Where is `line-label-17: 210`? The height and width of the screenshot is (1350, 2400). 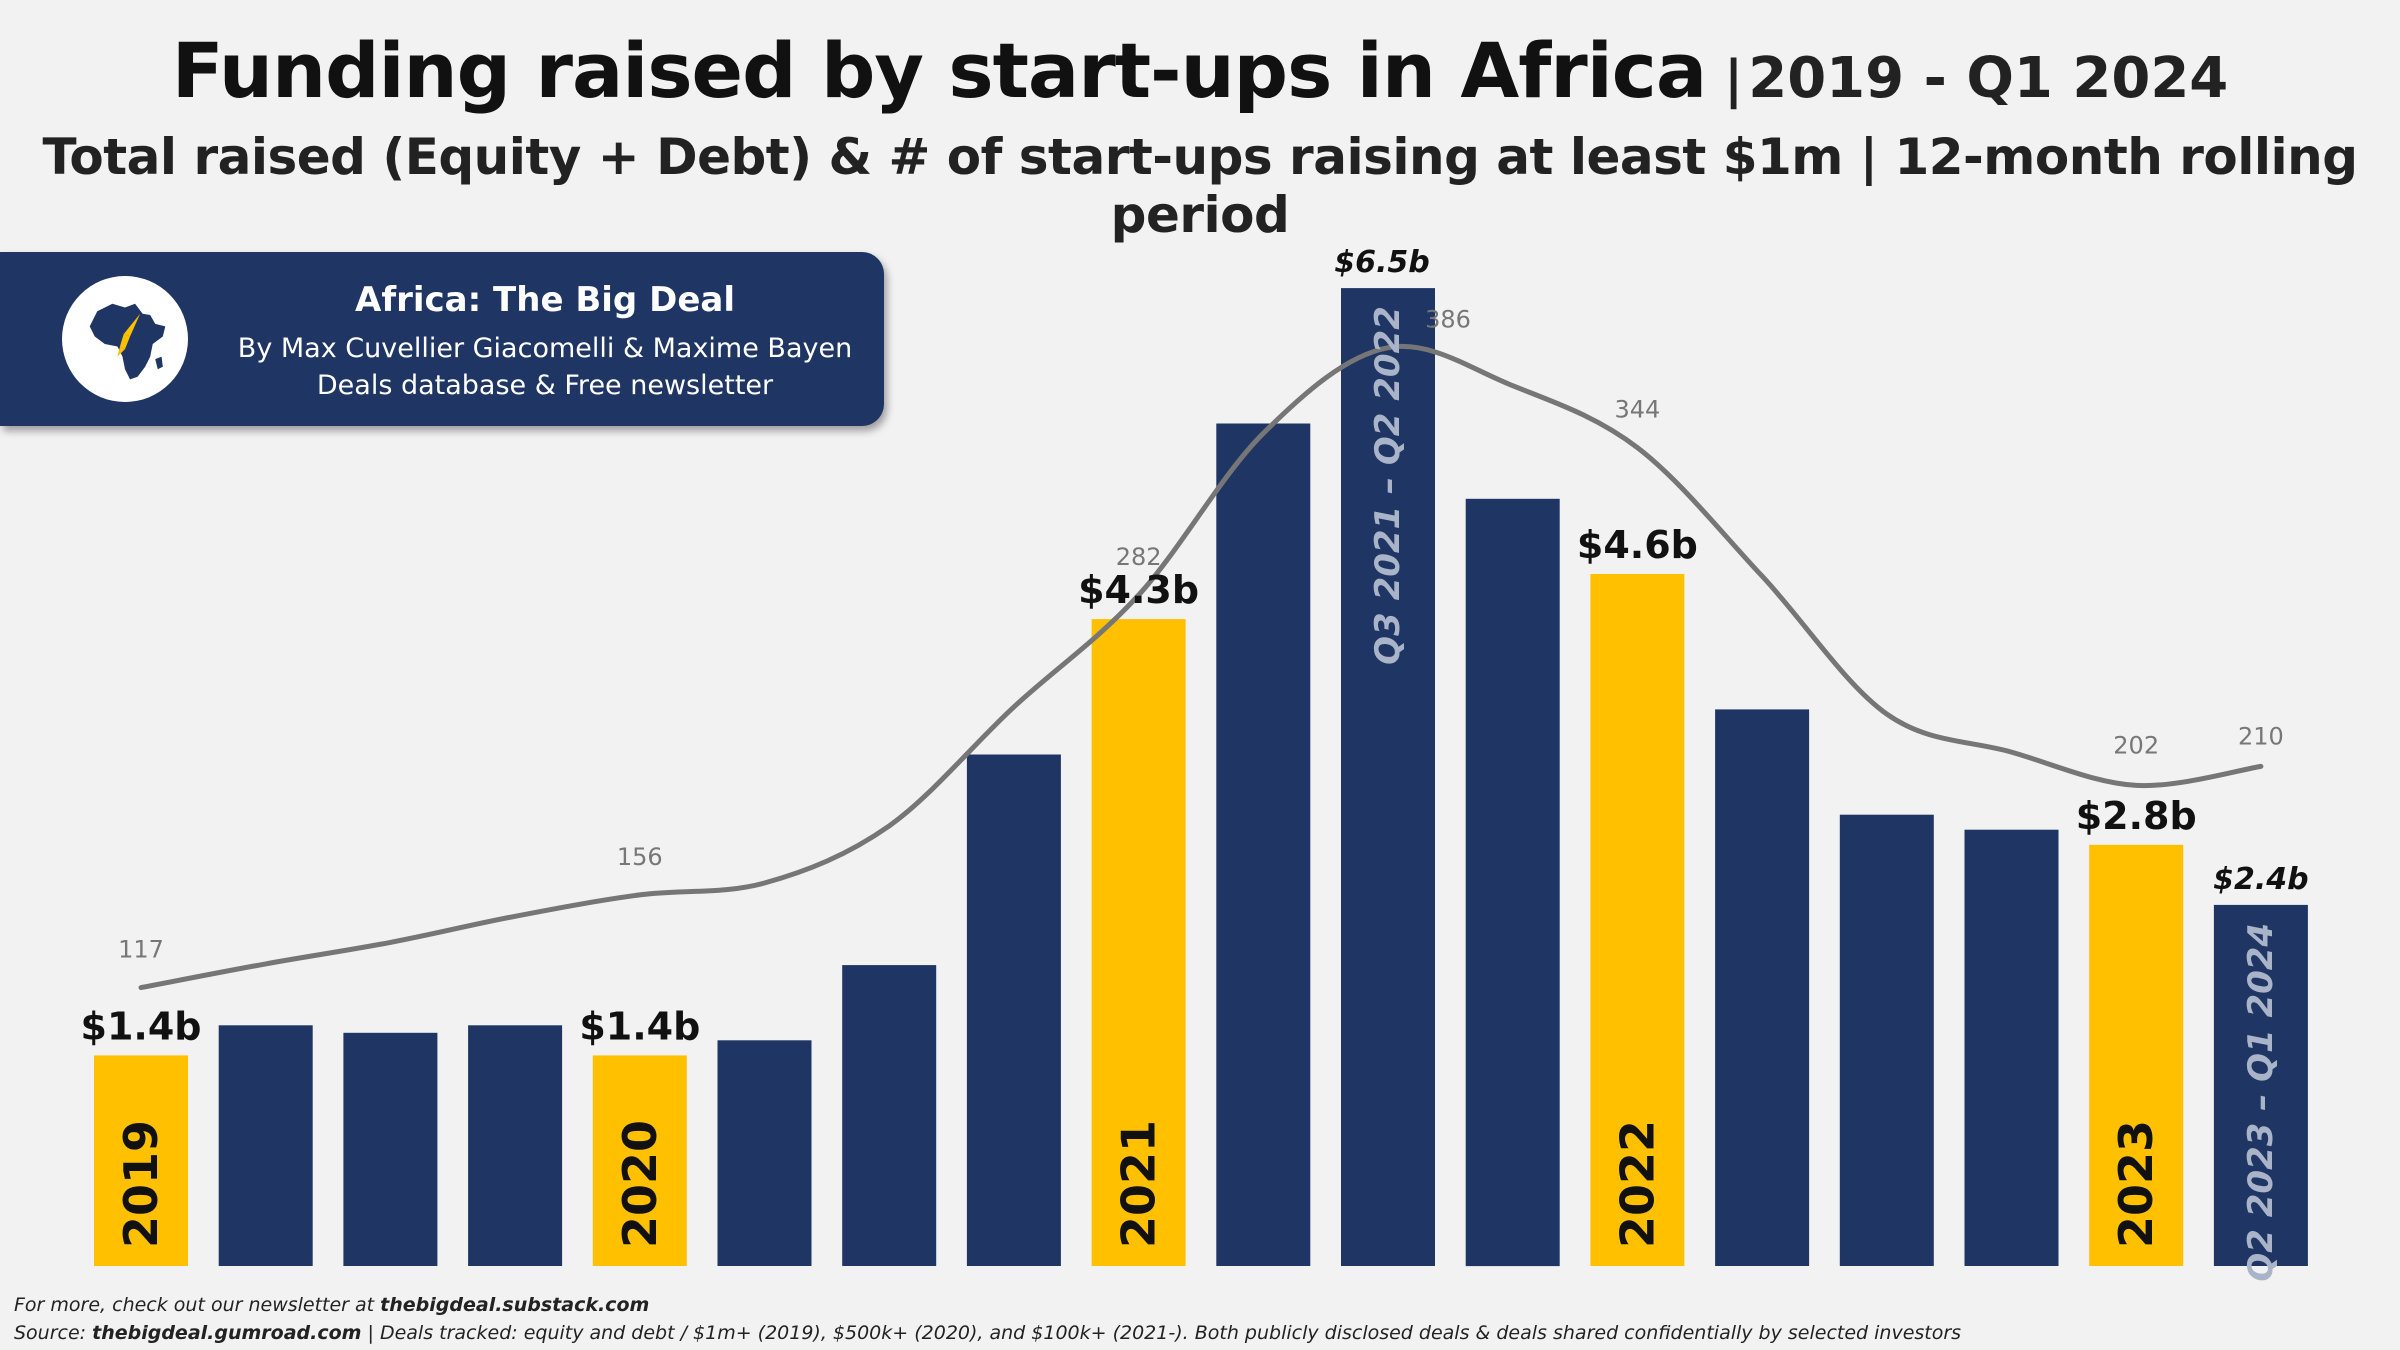 line-label-17: 210 is located at coordinates (2261, 736).